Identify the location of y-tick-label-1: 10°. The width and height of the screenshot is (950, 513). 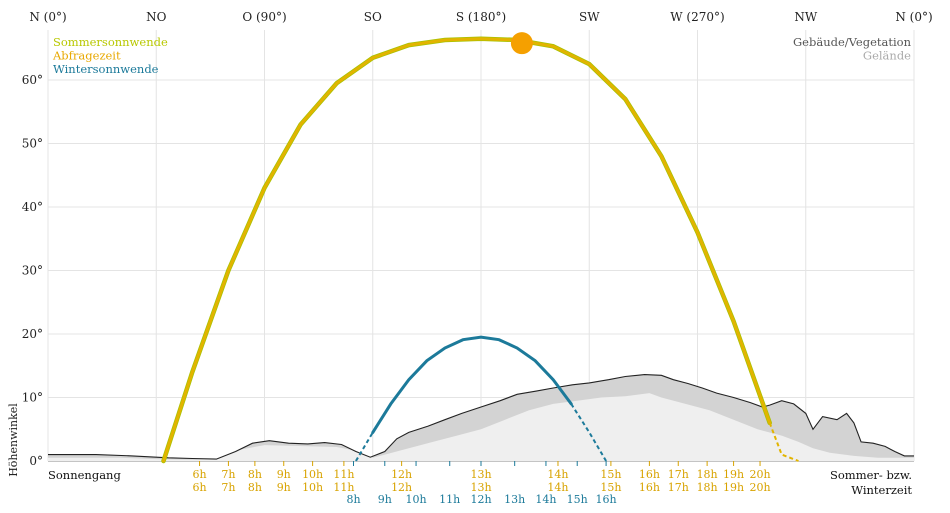
(32, 398).